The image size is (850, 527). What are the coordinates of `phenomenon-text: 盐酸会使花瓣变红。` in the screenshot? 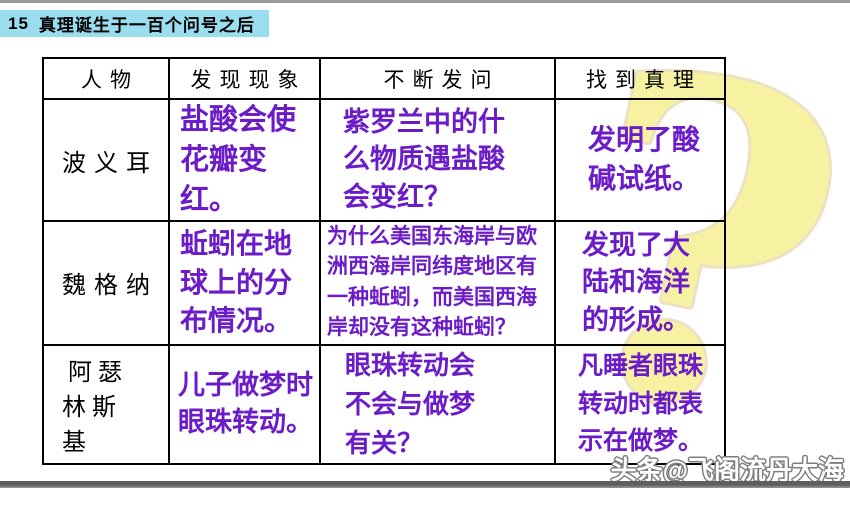 It's located at (238, 160).